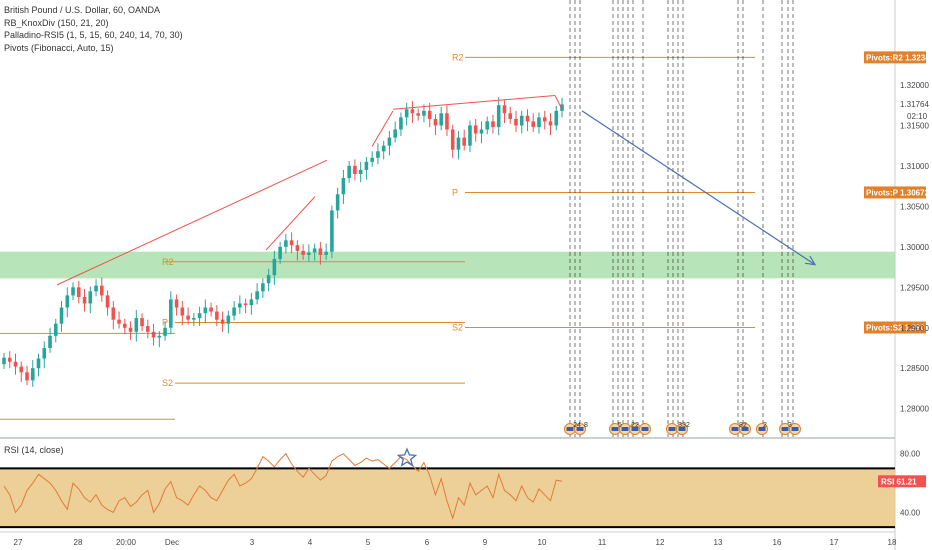  I want to click on indicator-knoxdiv: RB_KnoxDiv (150, 21, 20), so click(56, 22).